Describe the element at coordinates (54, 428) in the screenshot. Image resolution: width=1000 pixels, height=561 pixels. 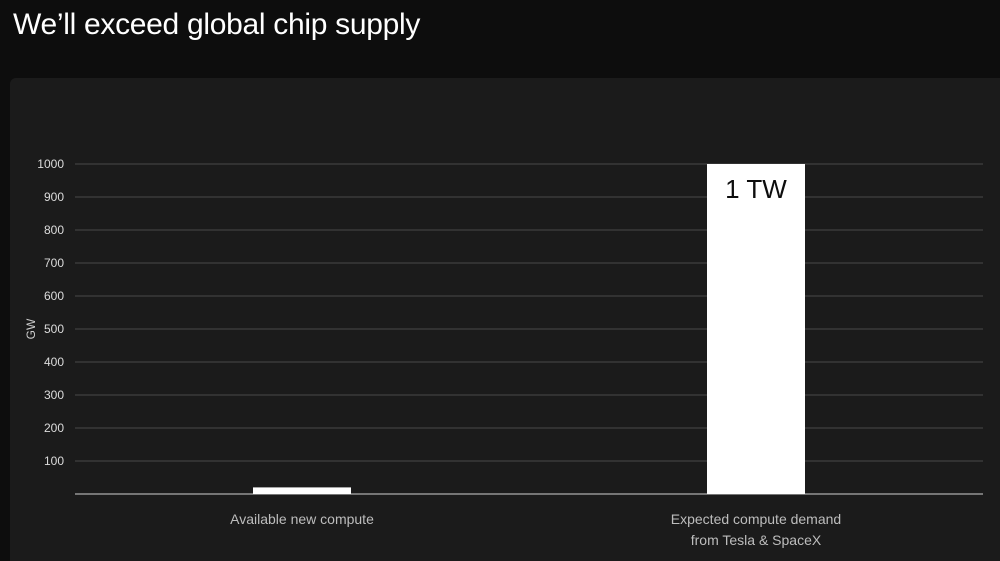
I see `y-tick-label-200: 200` at that location.